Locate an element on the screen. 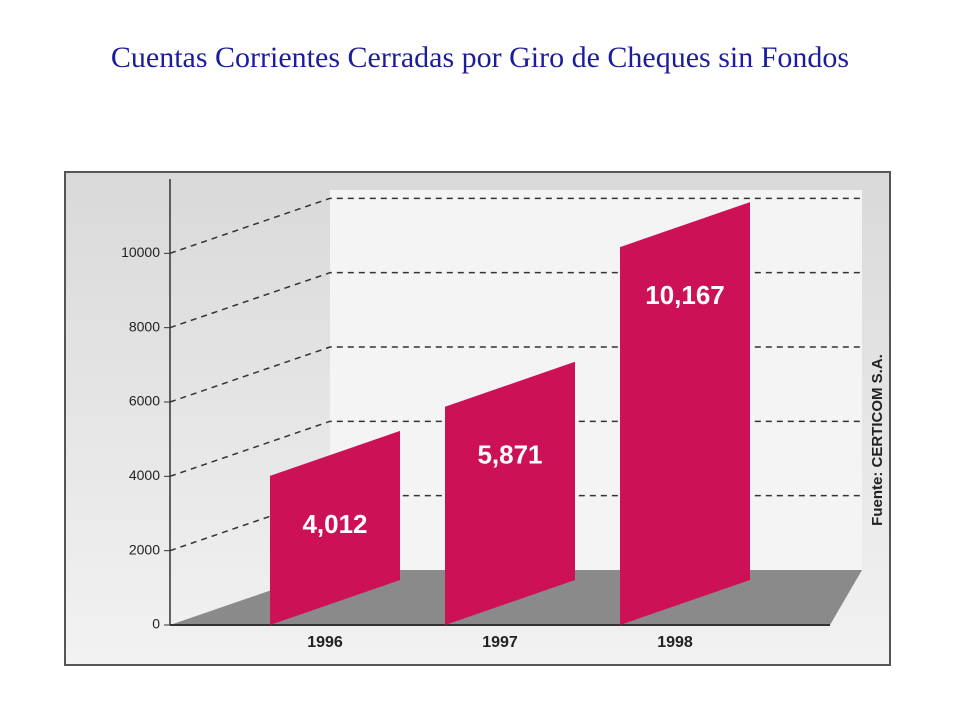  y-tick-label: 8000 is located at coordinates (144, 326).